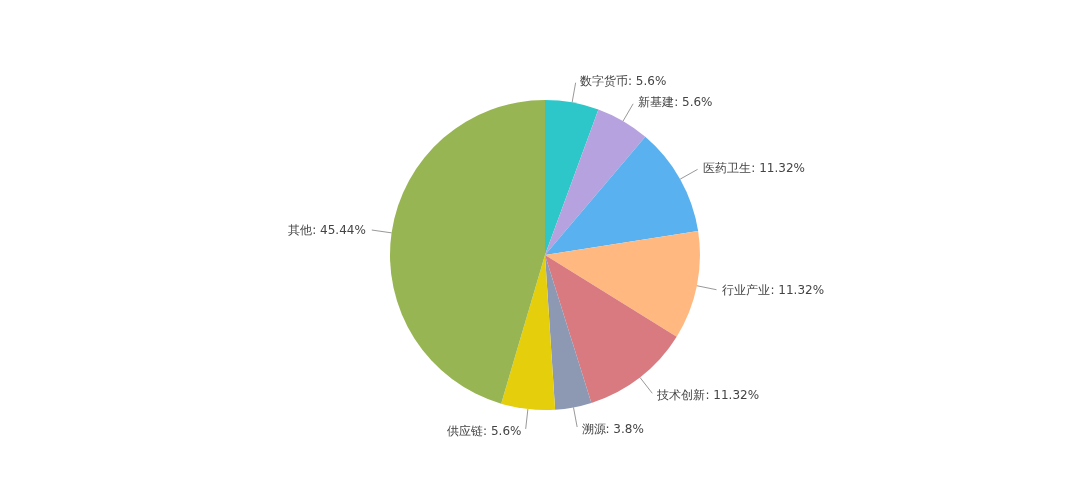 The width and height of the screenshot is (1080, 500). What do you see at coordinates (754, 168) in the screenshot?
I see `slice-label: 医药卫生: 11.32%` at bounding box center [754, 168].